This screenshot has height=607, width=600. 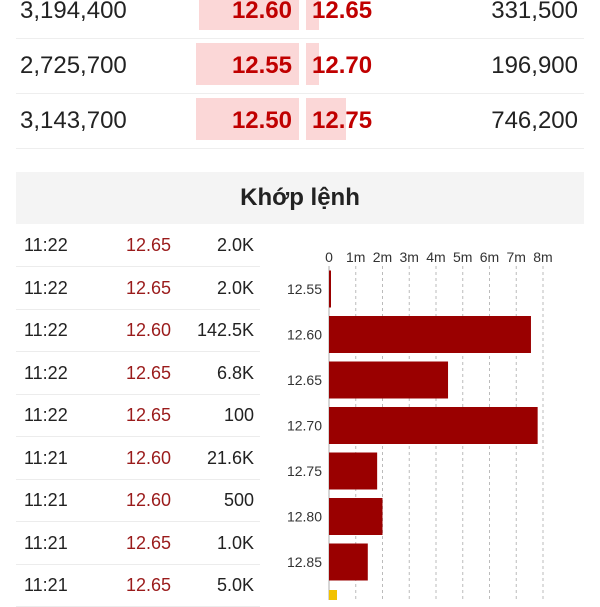 I want to click on trade-row: 11:21 12.60 21.6K, so click(x=138, y=458).